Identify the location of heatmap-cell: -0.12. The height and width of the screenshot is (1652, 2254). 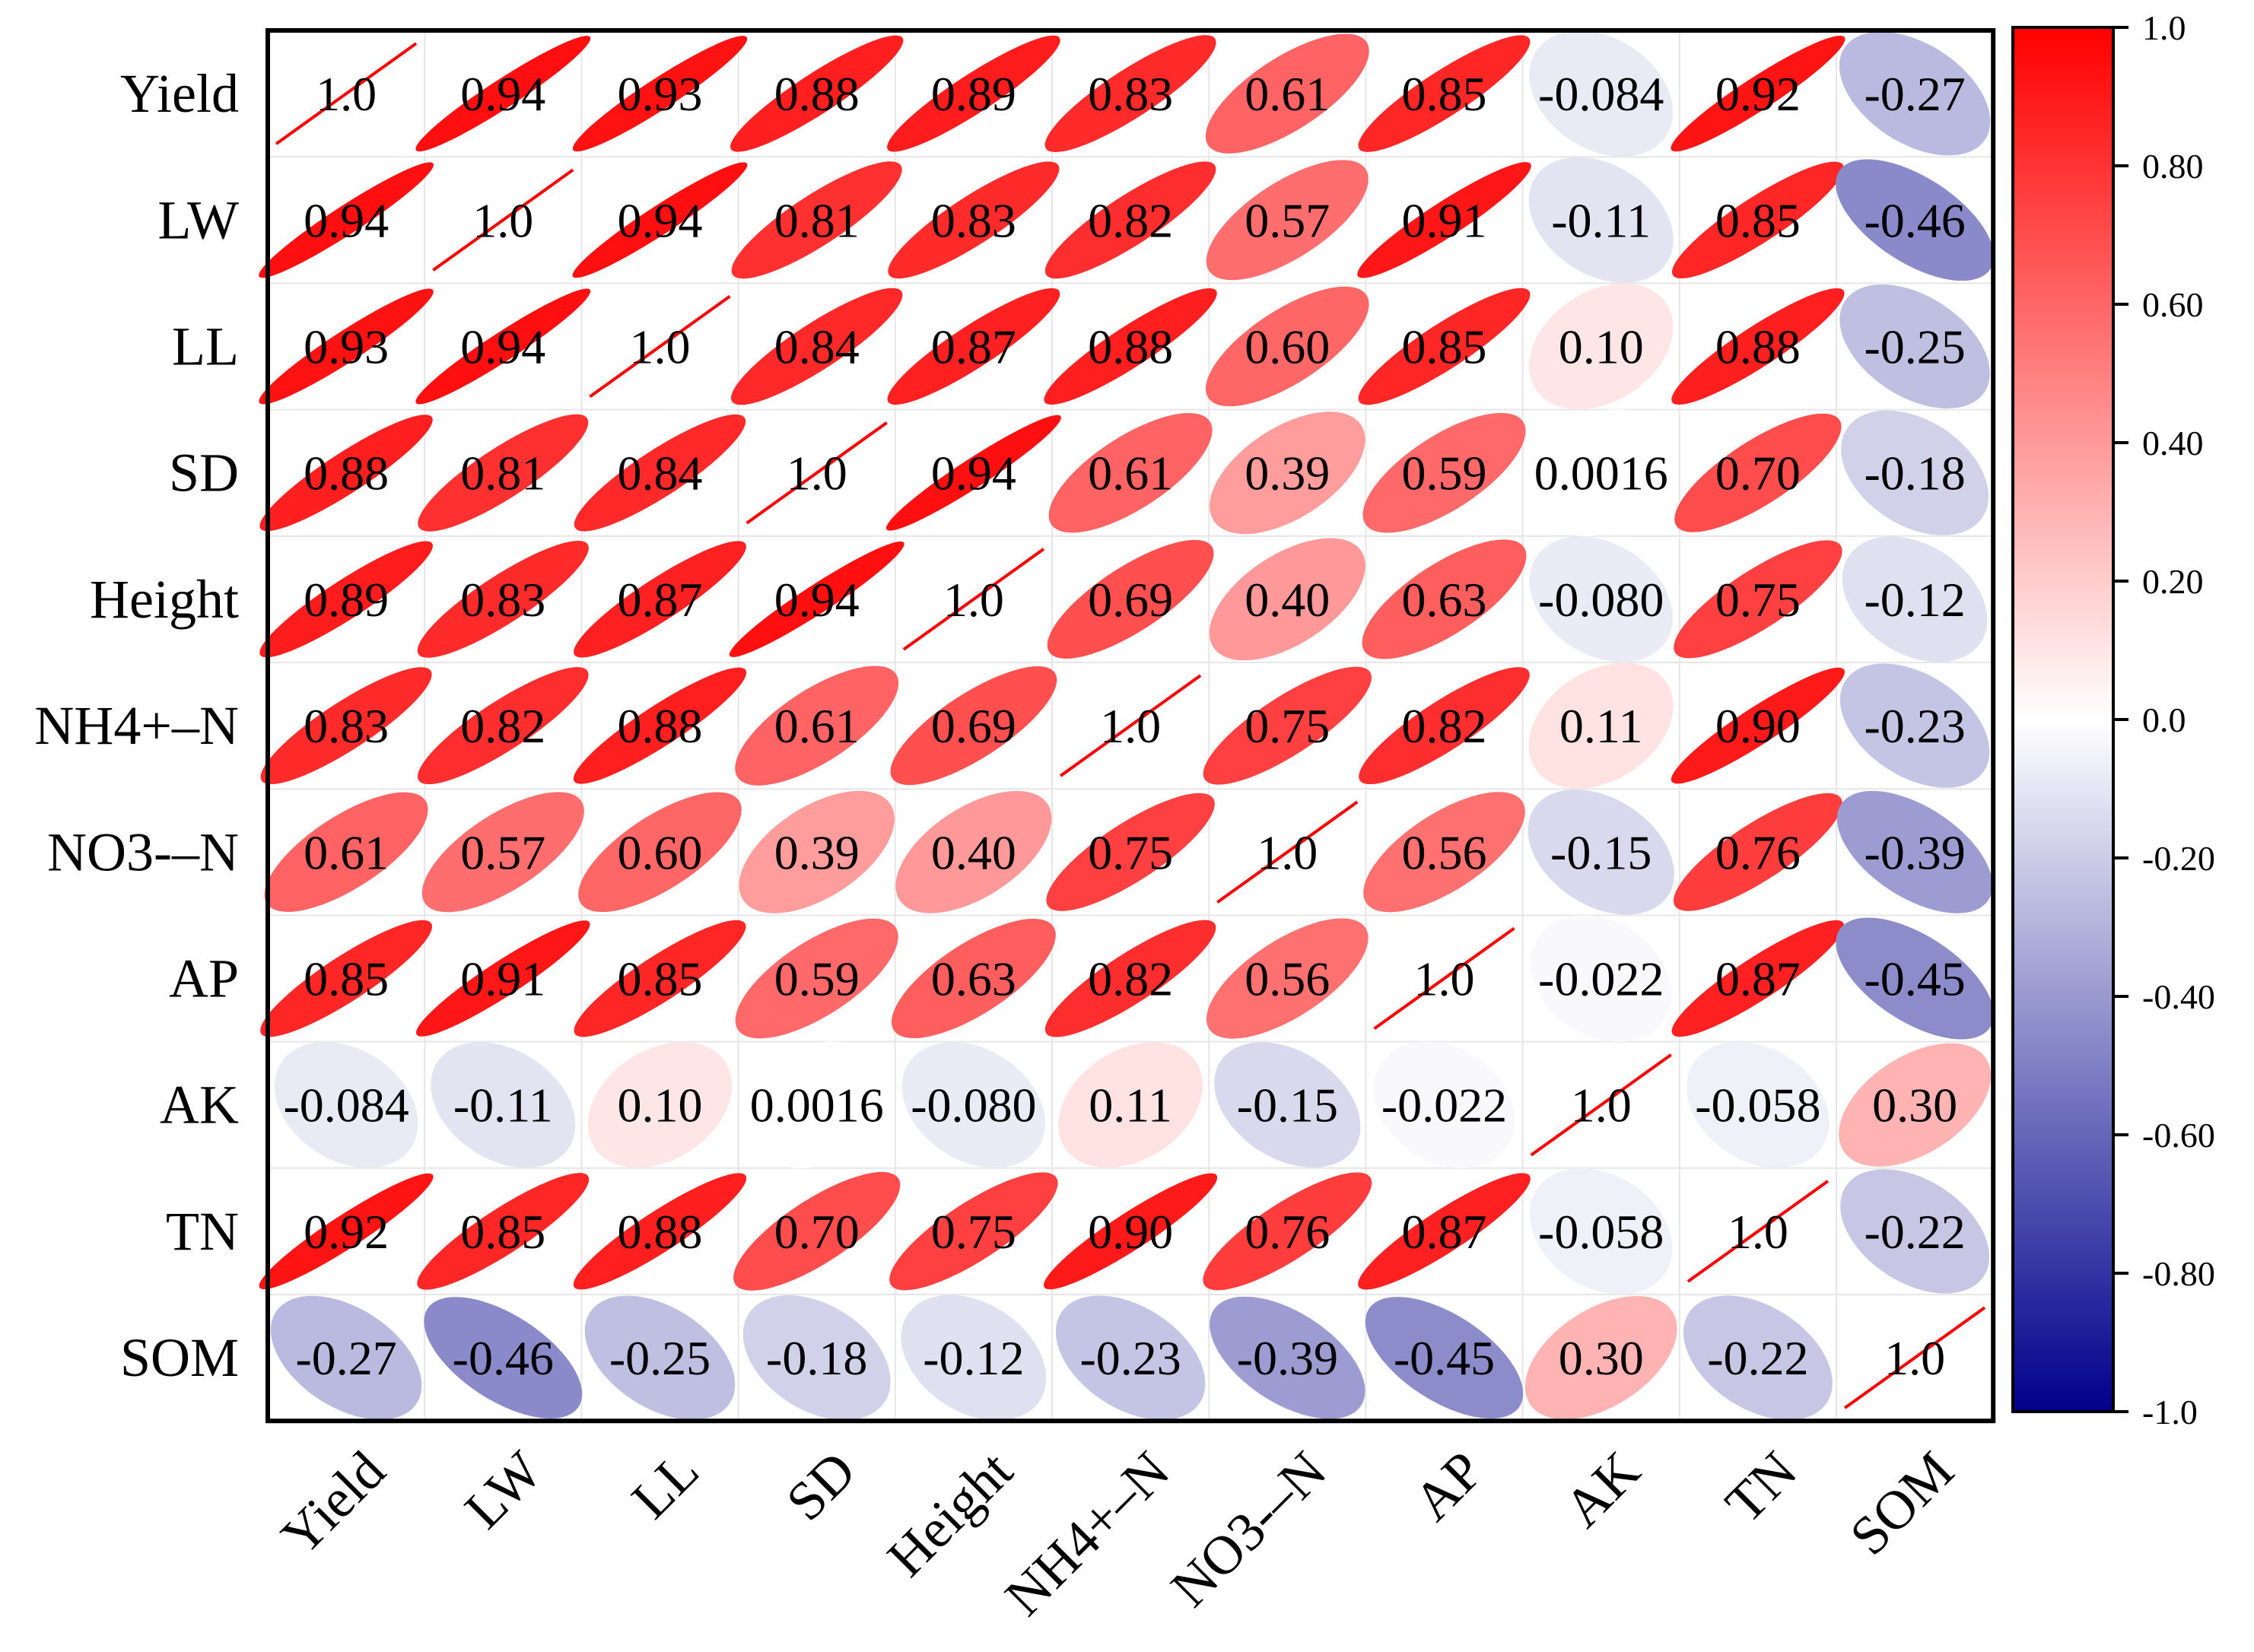
(974, 1358).